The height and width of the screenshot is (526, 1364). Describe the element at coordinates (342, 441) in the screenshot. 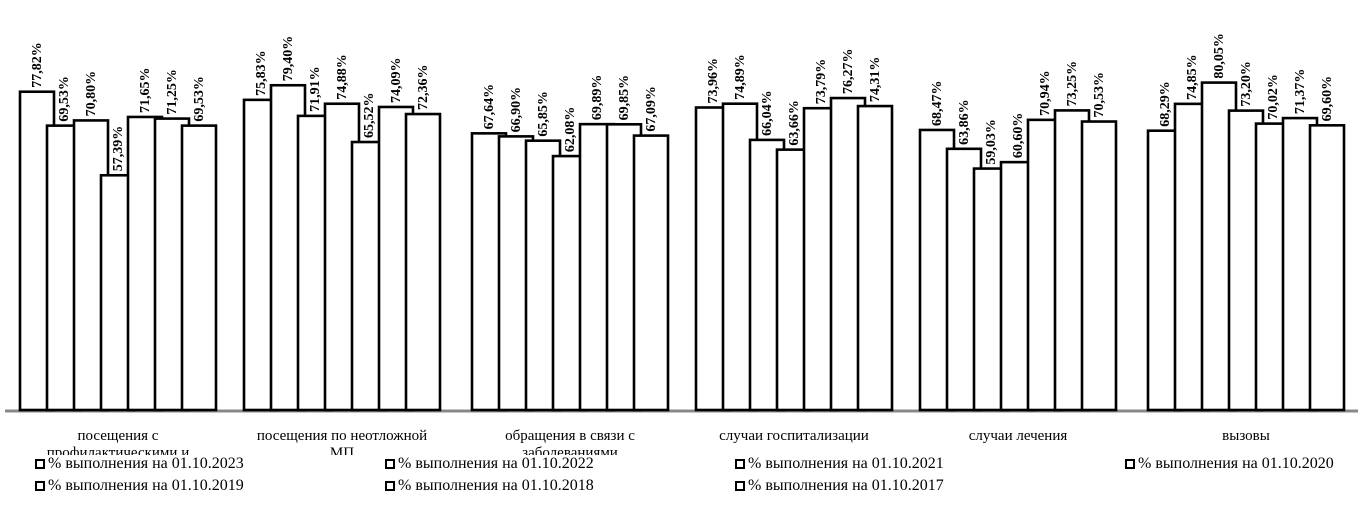

I see `x-tick-label: посещения по неотложной МП` at that location.